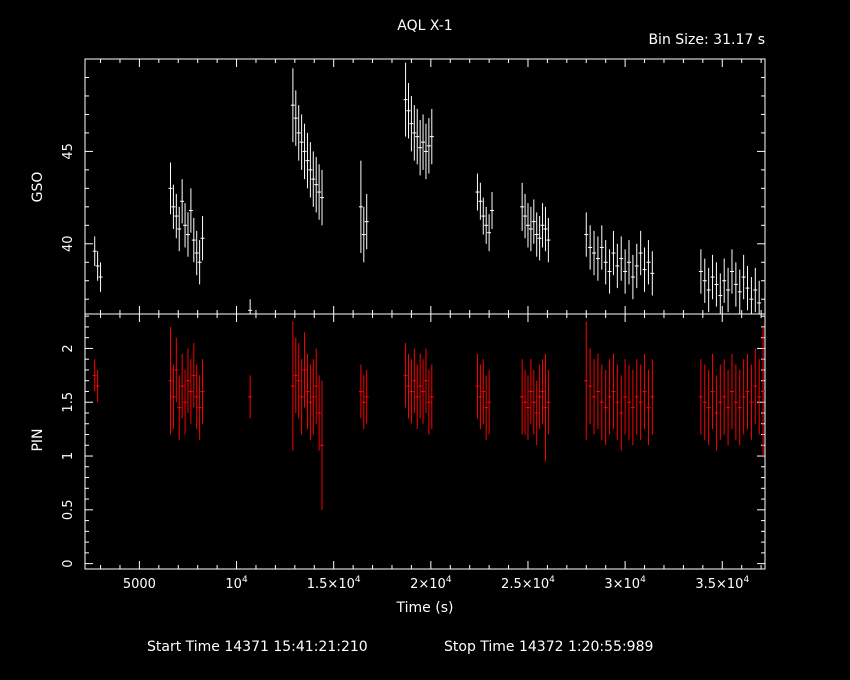 This screenshot has width=850, height=680. What do you see at coordinates (334, 583) in the screenshot?
I see `x-tick-label: 1.5×104` at bounding box center [334, 583].